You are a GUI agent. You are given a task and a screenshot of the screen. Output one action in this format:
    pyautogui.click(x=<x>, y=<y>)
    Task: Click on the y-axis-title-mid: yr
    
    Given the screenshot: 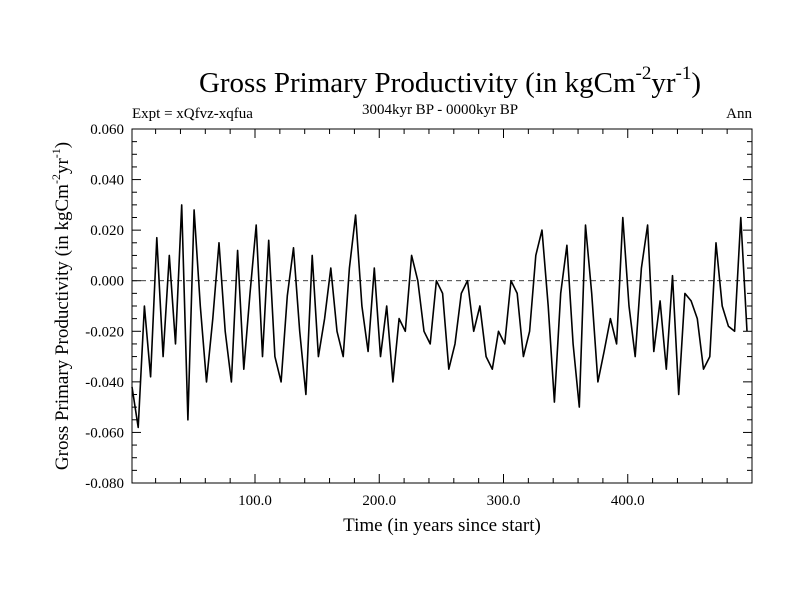 What is the action you would take?
    pyautogui.click(x=62, y=166)
    